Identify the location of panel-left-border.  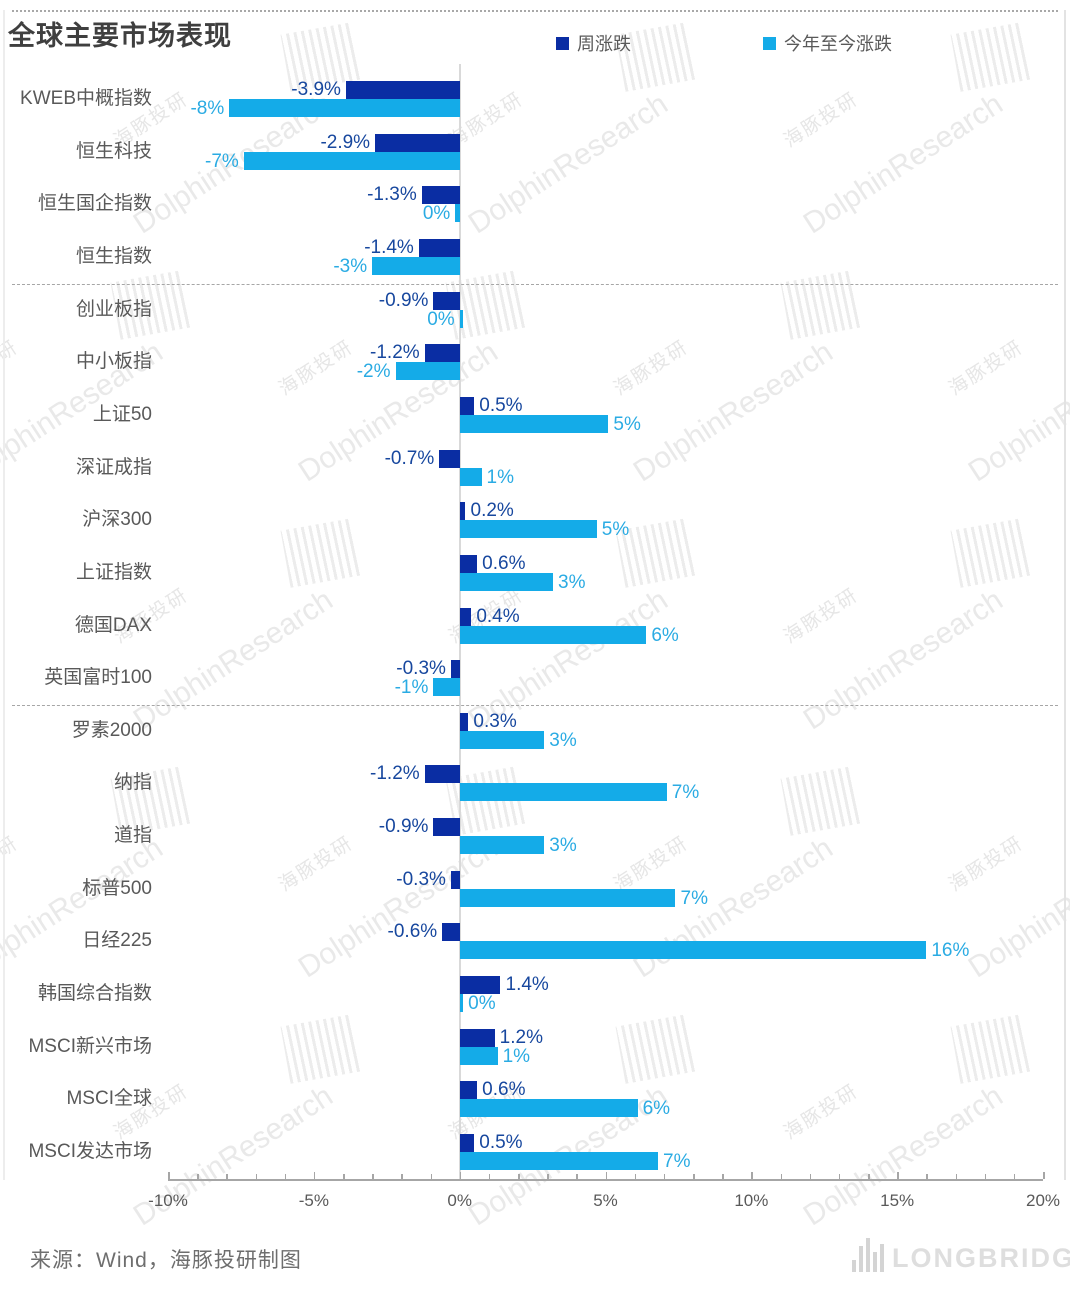
(4, 595).